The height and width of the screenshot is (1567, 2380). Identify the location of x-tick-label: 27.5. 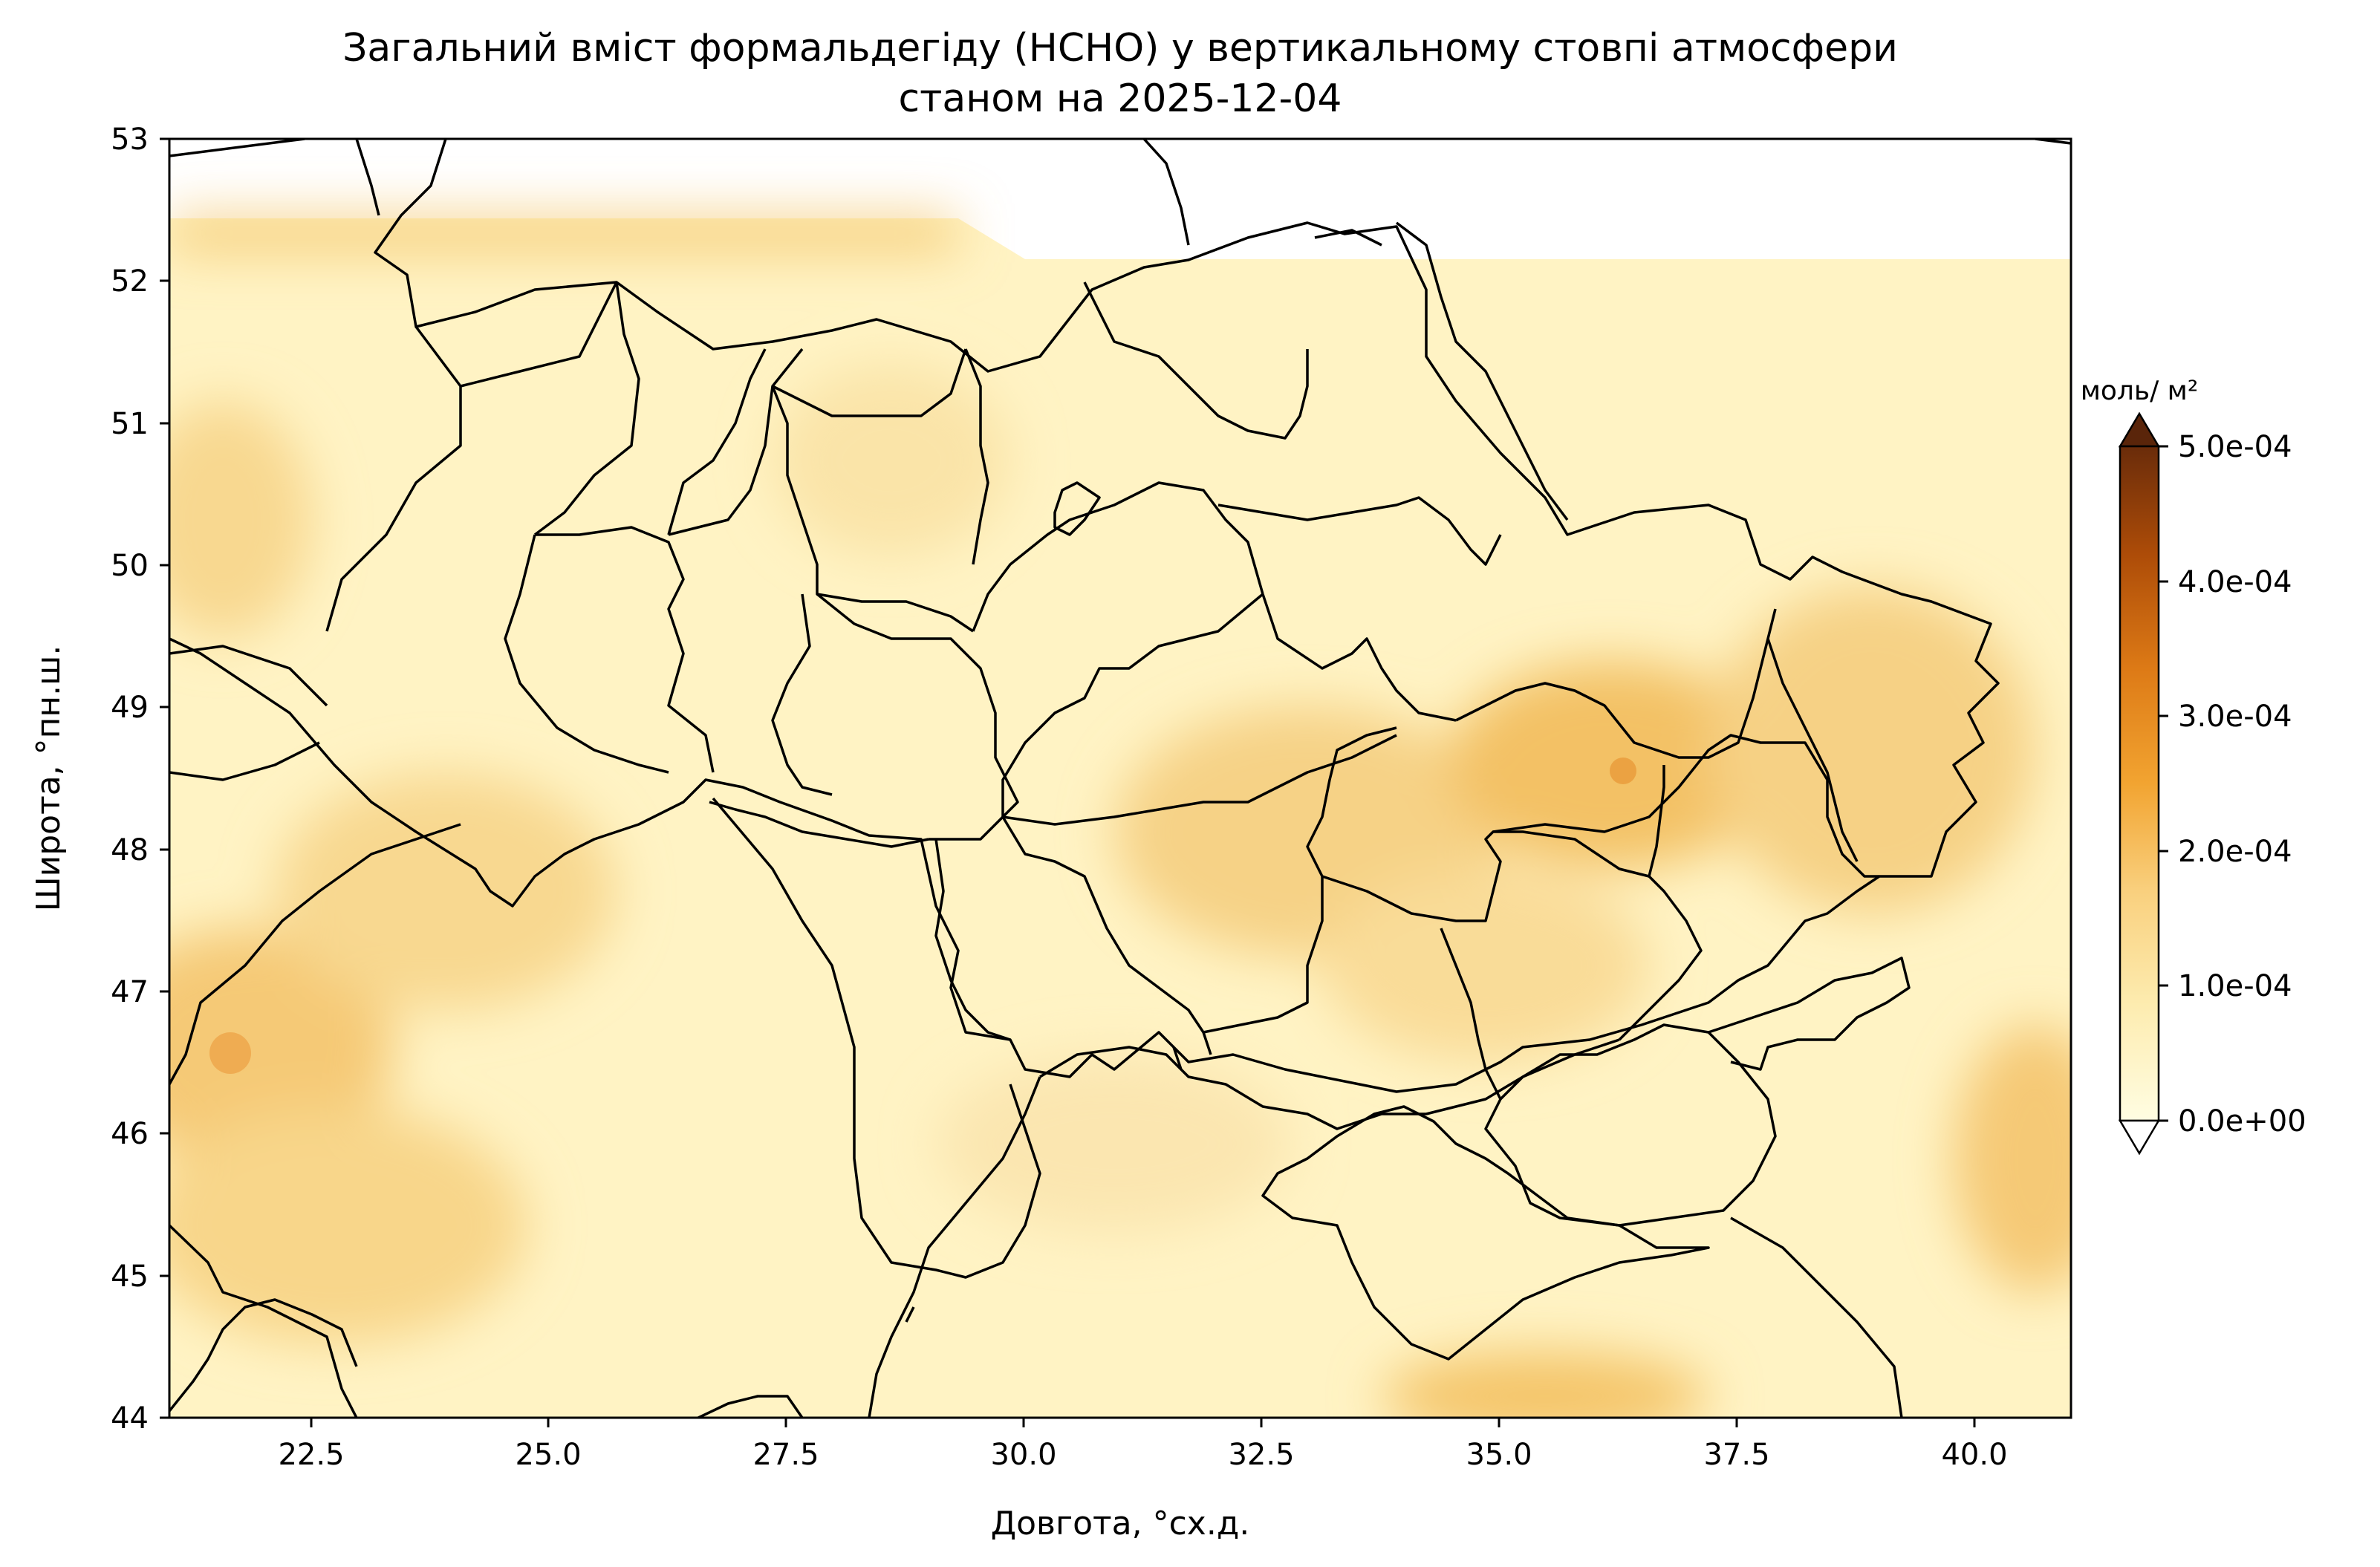
(786, 1455).